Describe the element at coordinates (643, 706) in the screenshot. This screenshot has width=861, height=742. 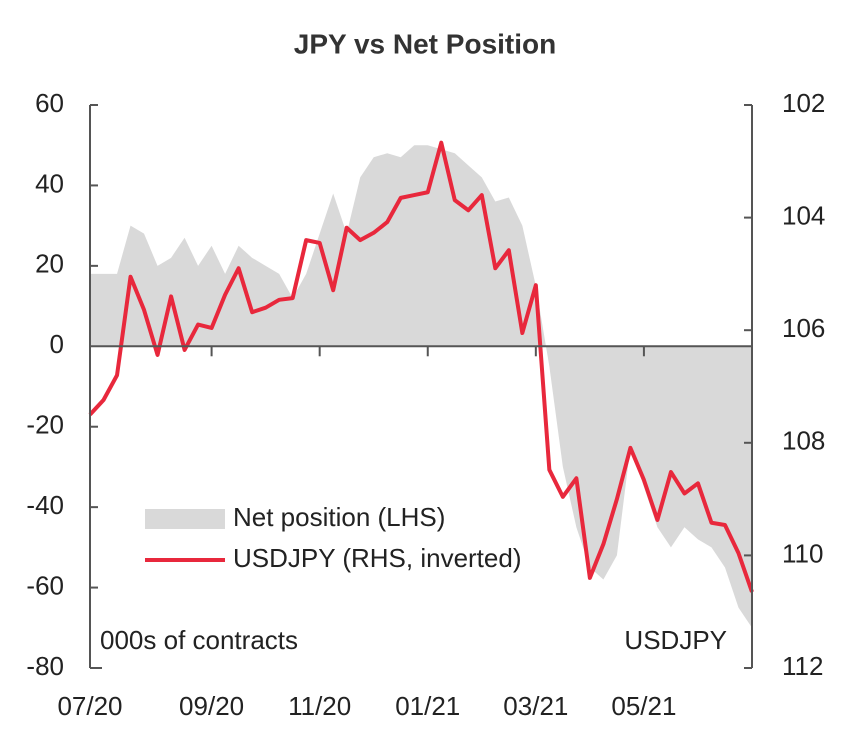
I see `x-tick-label: 05/21` at that location.